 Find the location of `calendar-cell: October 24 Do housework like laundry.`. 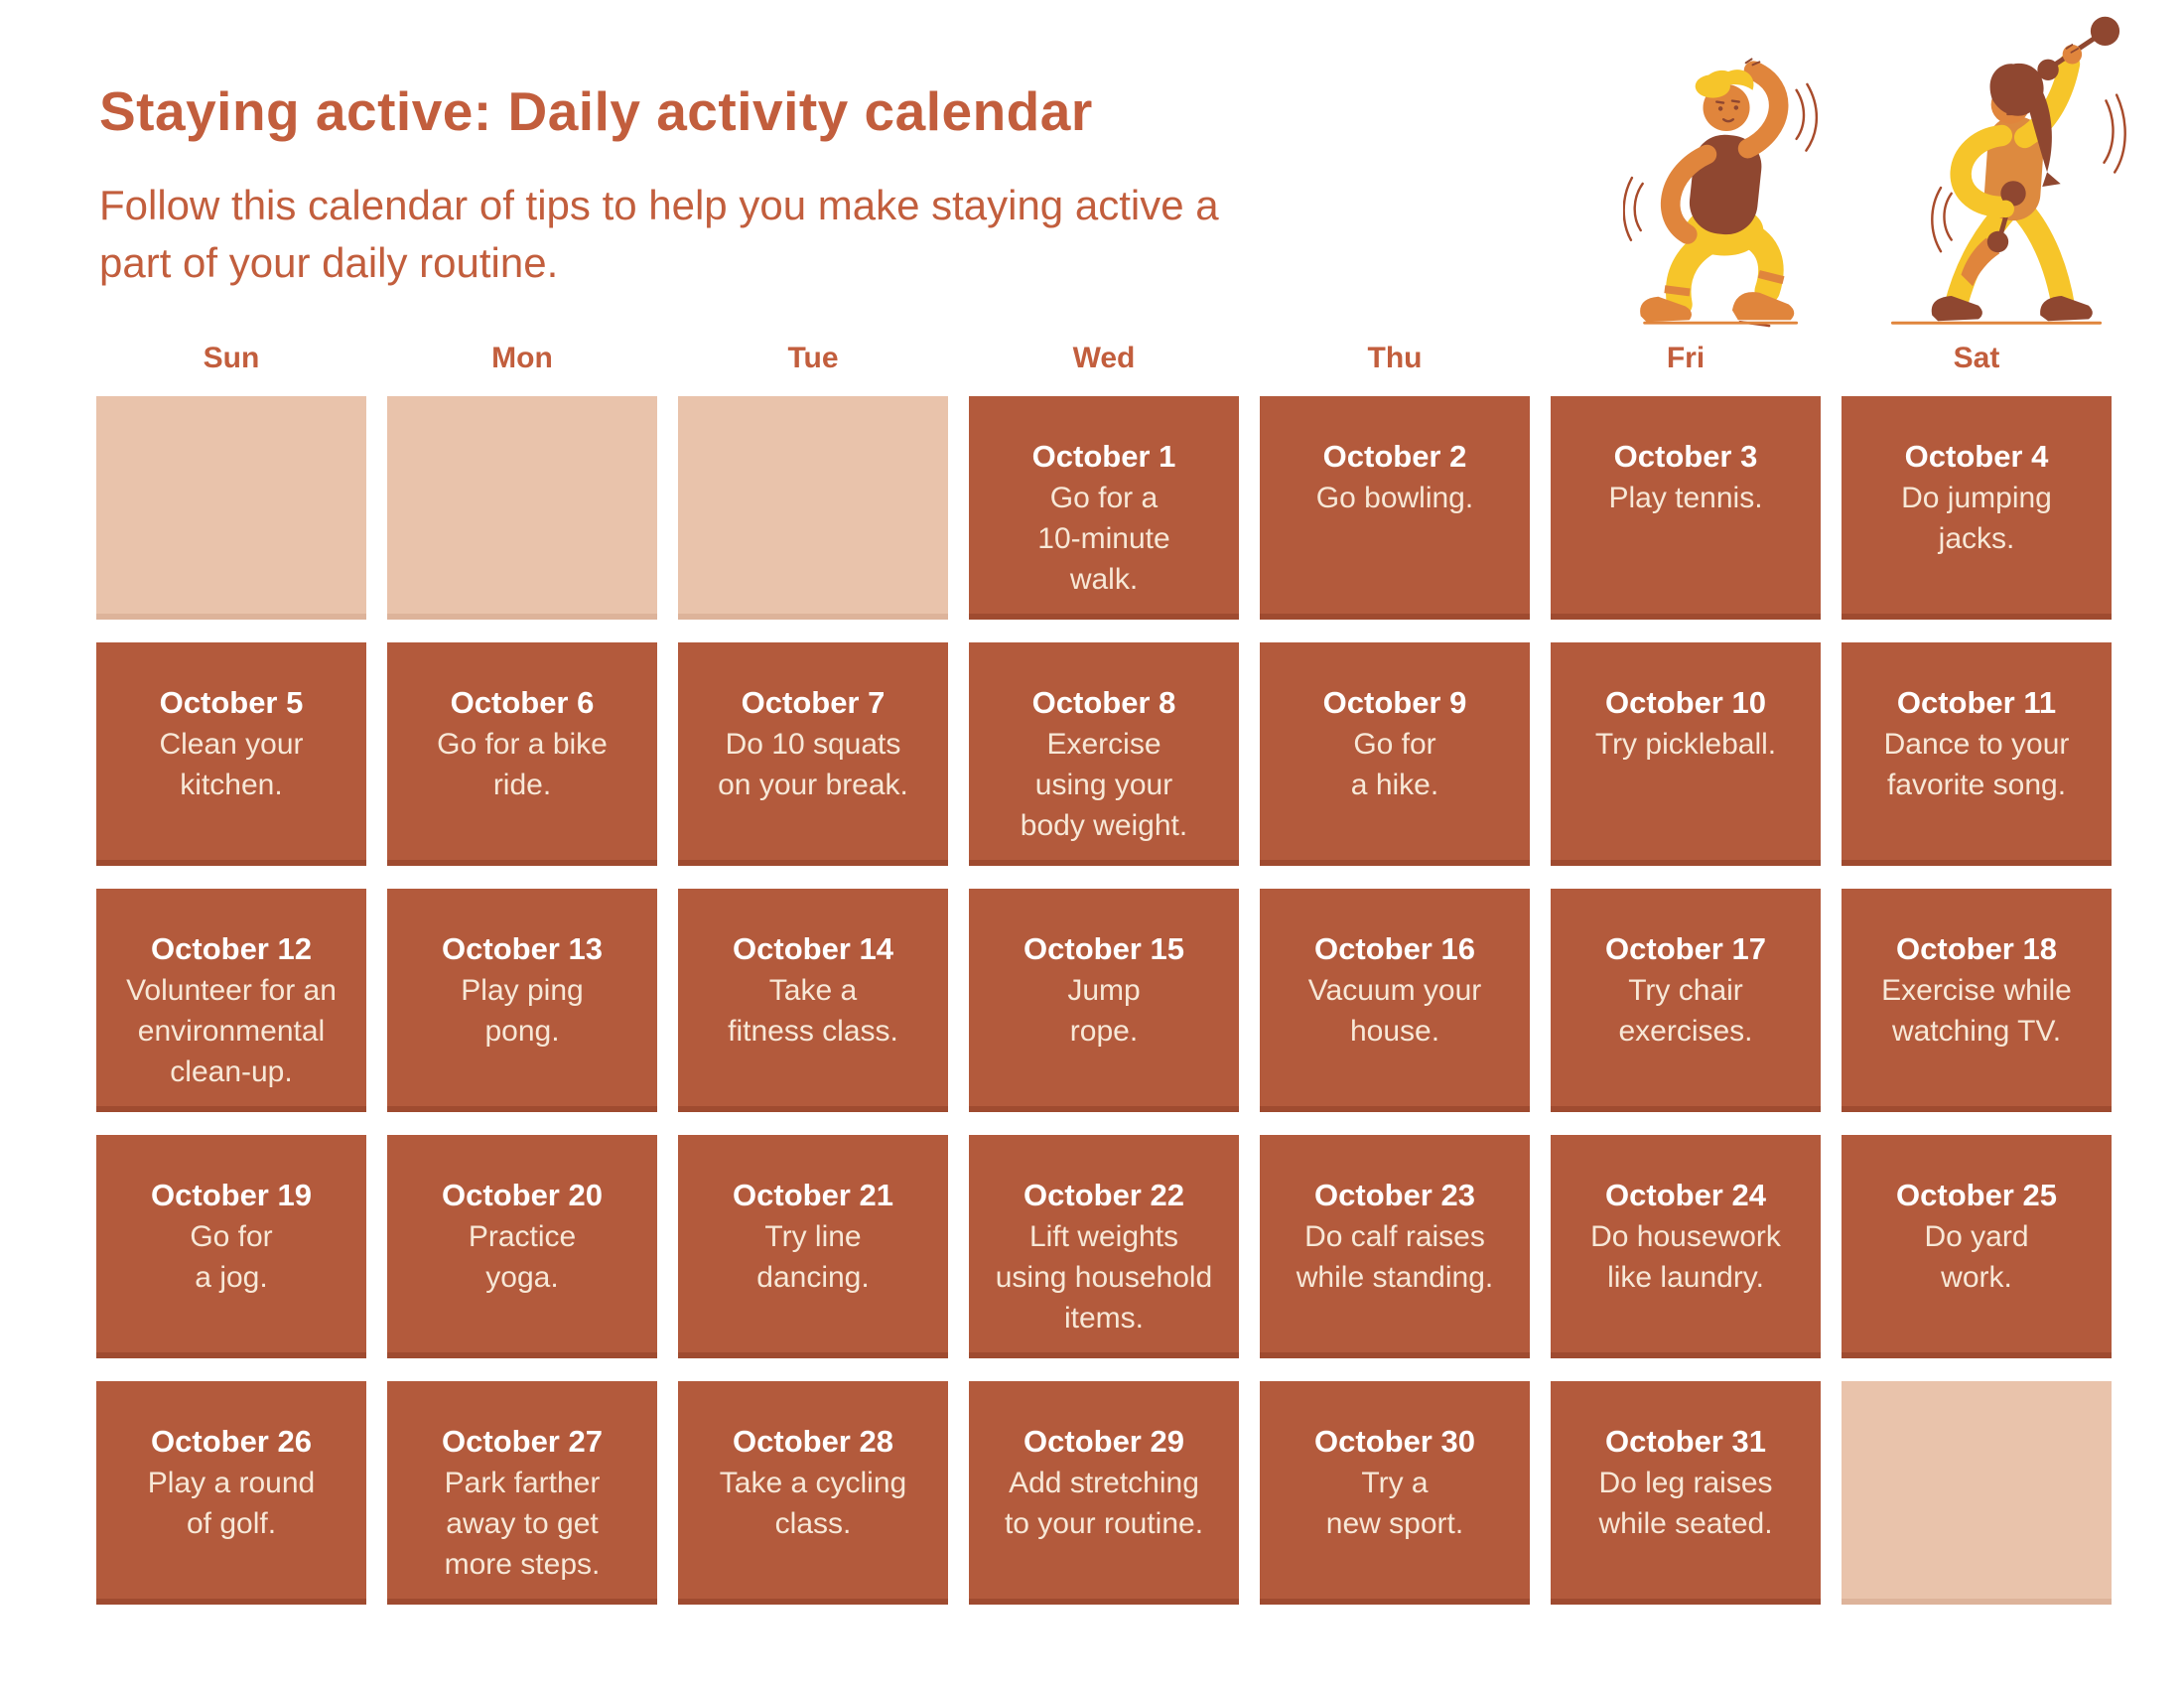

calendar-cell: October 24 Do housework like laundry. is located at coordinates (1686, 1246).